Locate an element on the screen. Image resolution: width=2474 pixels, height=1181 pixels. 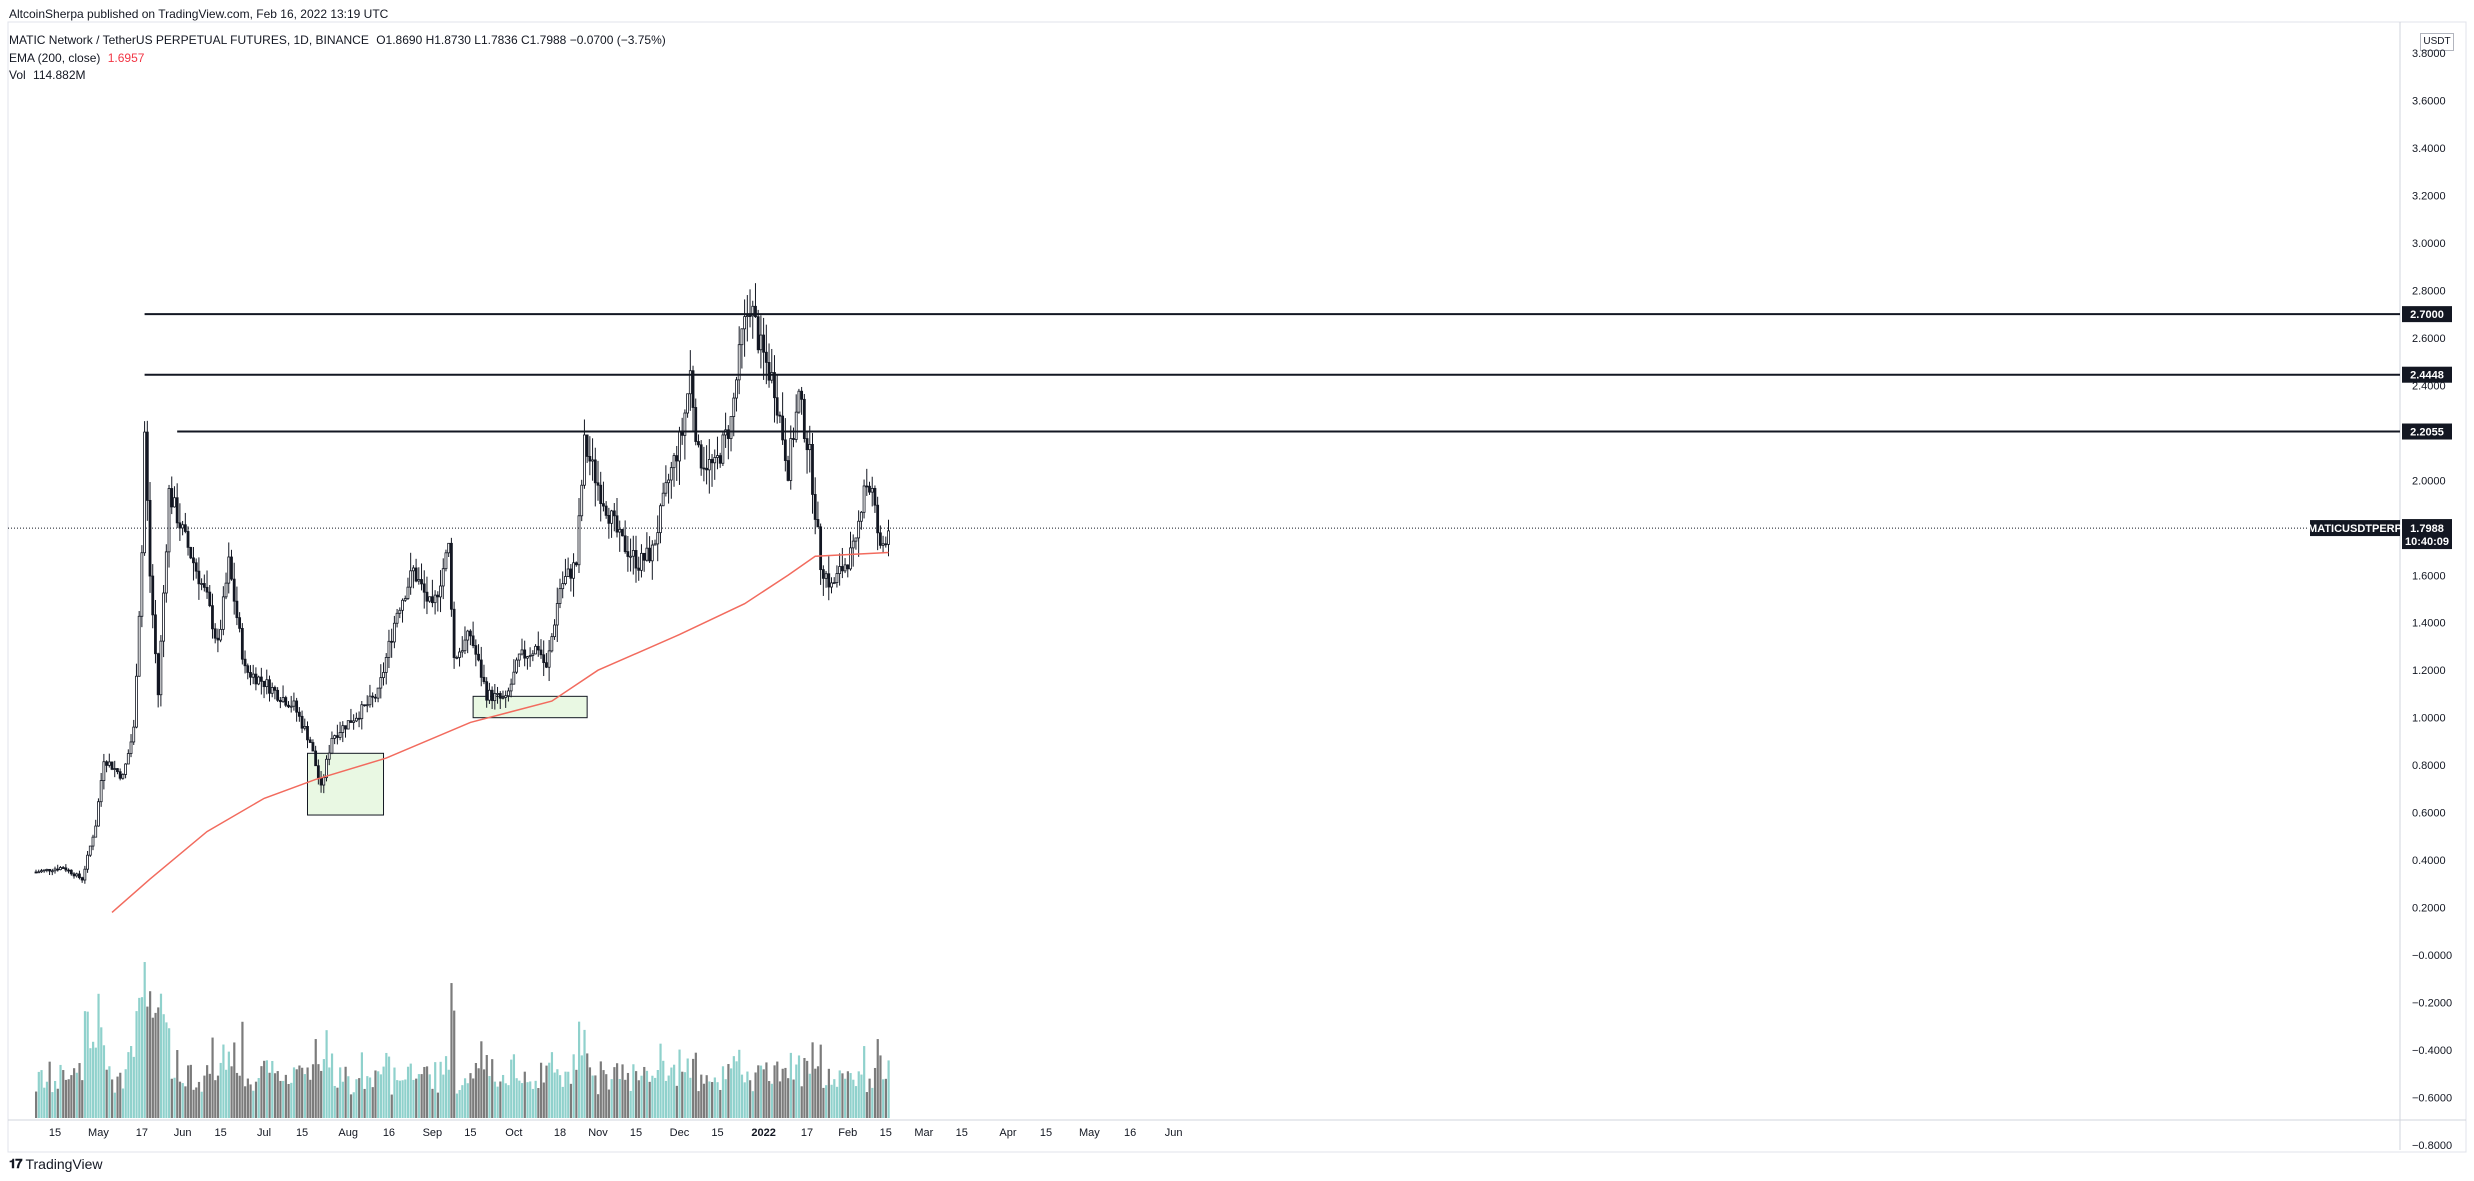
level-price-label: 2.7000 is located at coordinates (2427, 315).